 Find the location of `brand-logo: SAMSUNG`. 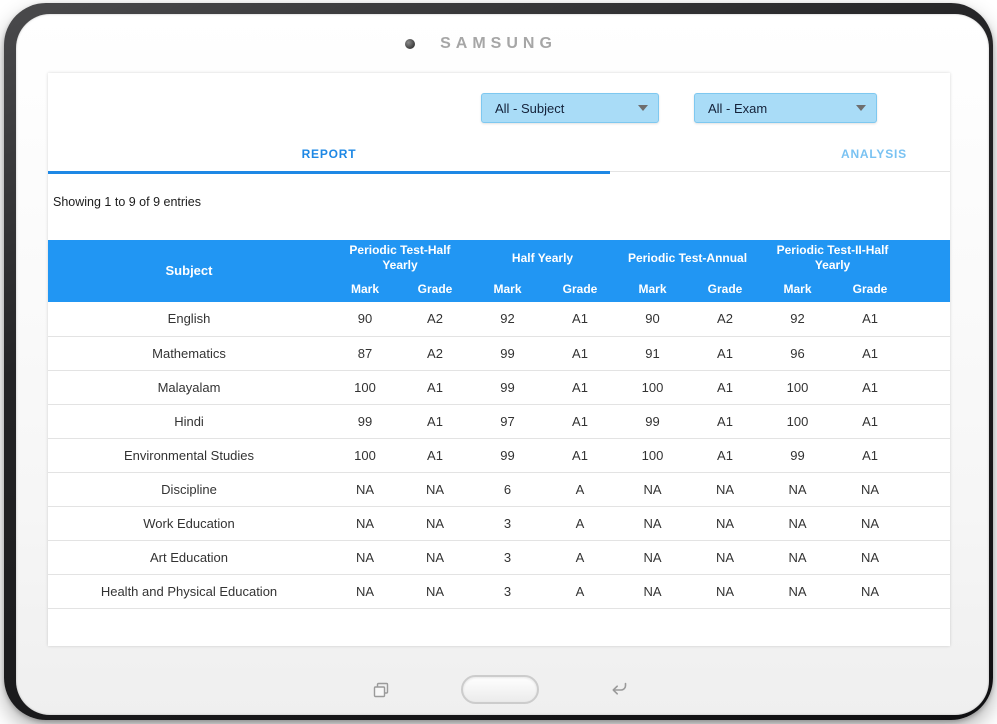

brand-logo: SAMSUNG is located at coordinates (498, 43).